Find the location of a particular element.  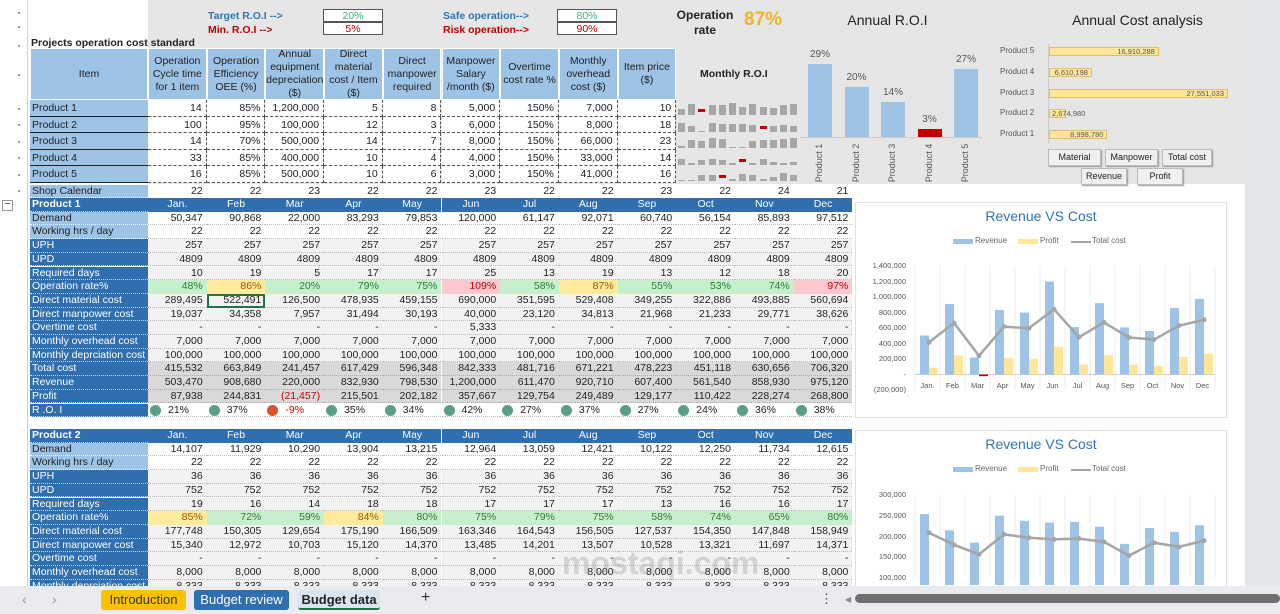

data-cell: 12,615 is located at coordinates (823, 449).